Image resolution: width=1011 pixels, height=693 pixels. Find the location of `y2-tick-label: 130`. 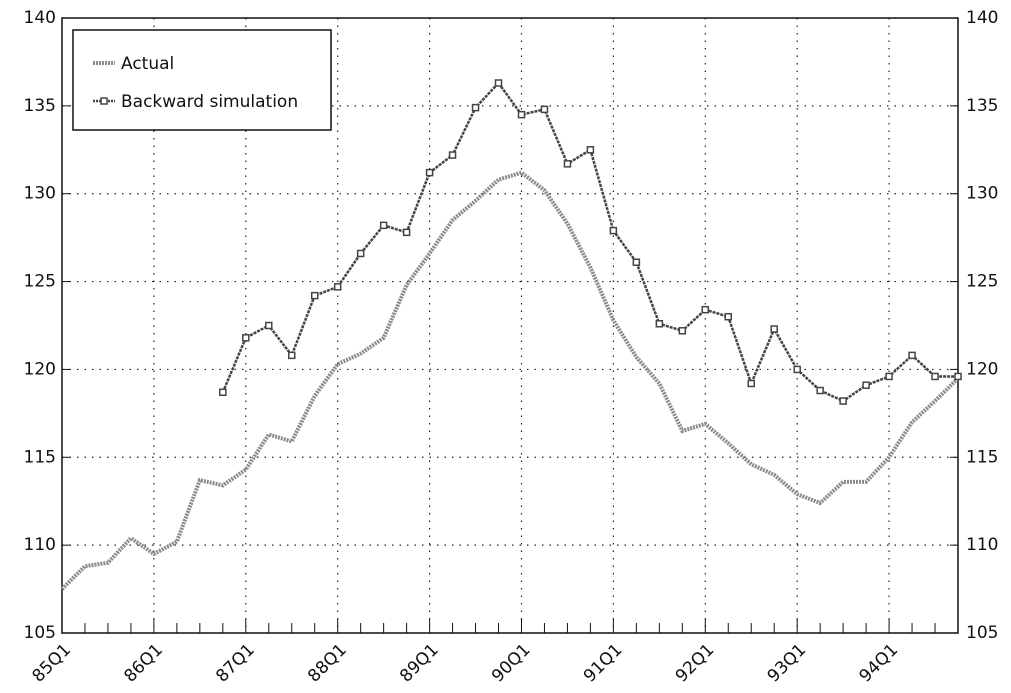

y2-tick-label: 130 is located at coordinates (982, 194).